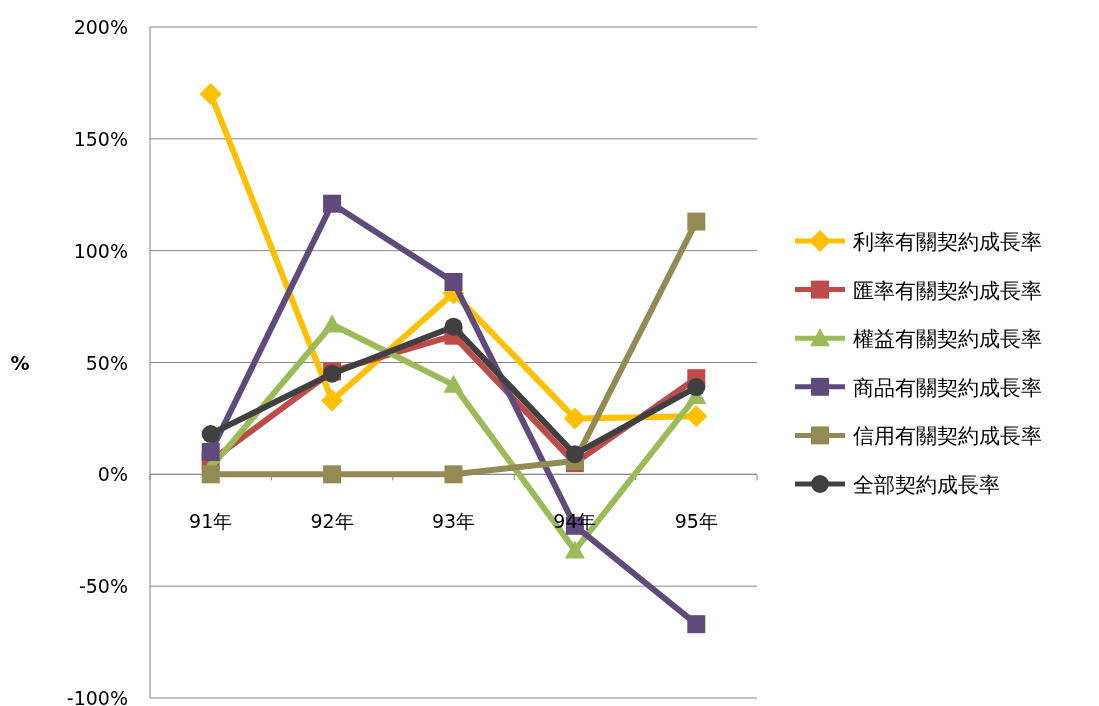 The height and width of the screenshot is (706, 1099). What do you see at coordinates (20, 362) in the screenshot?
I see `y-axis-title: %` at bounding box center [20, 362].